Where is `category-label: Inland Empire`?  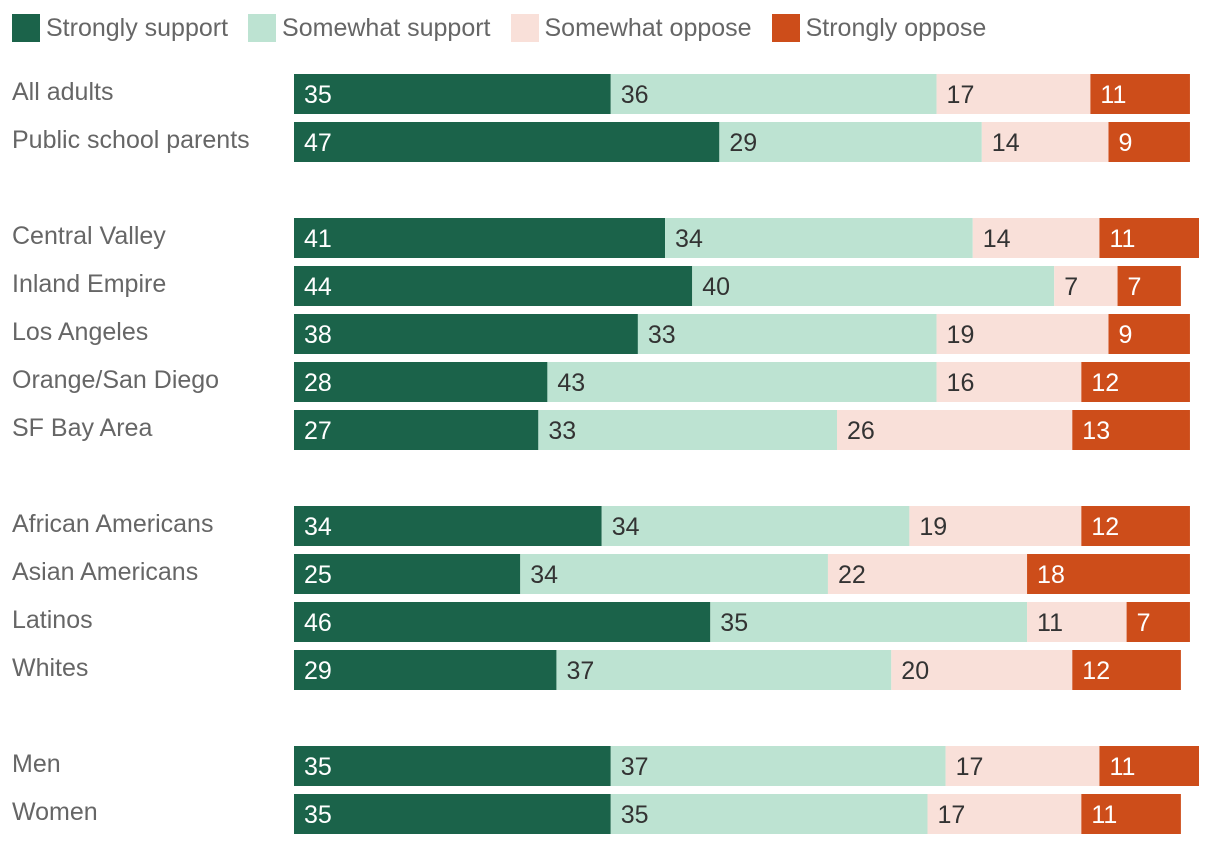 category-label: Inland Empire is located at coordinates (89, 284).